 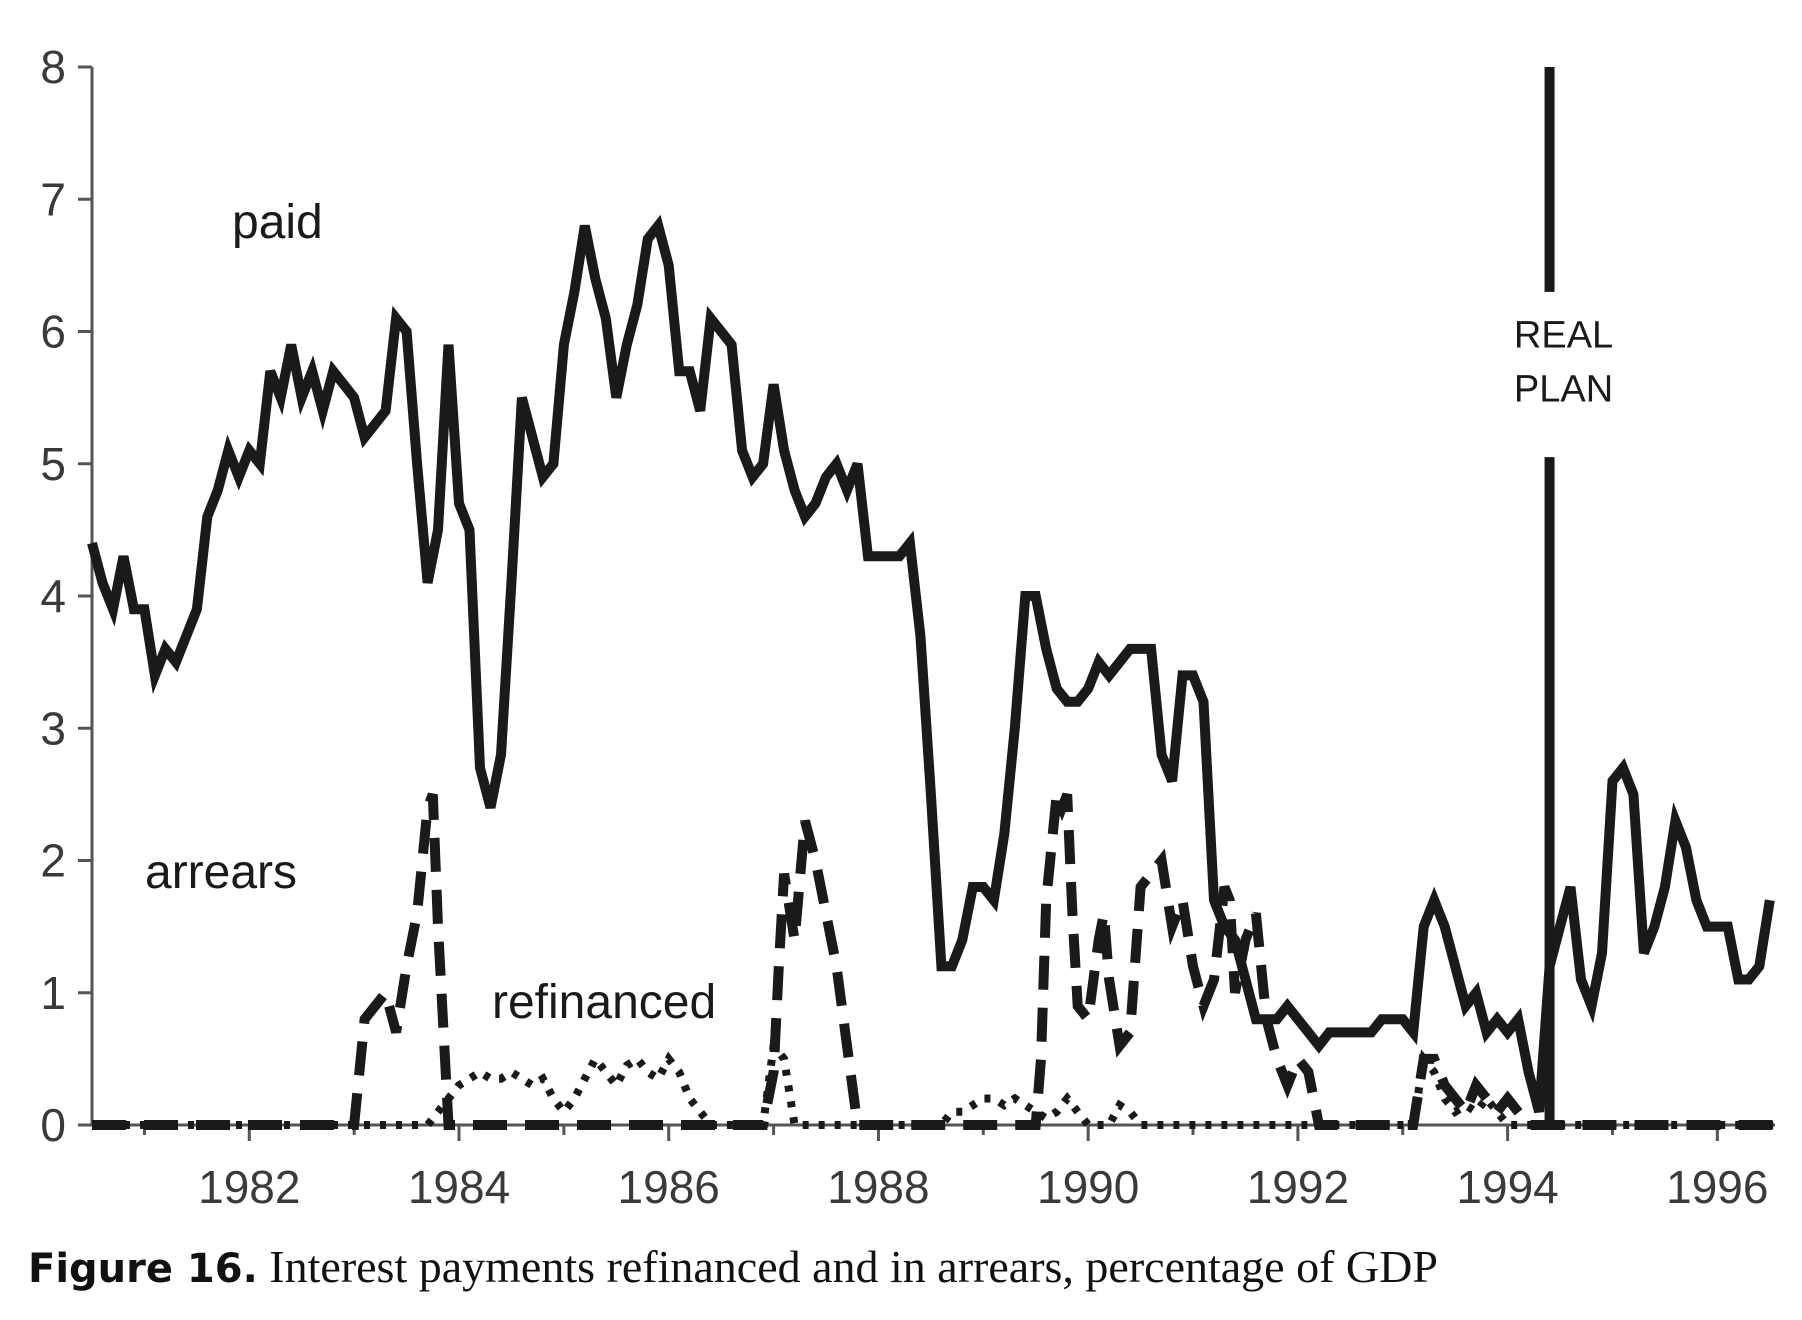 What do you see at coordinates (53, 993) in the screenshot?
I see `y-tick-label: 1` at bounding box center [53, 993].